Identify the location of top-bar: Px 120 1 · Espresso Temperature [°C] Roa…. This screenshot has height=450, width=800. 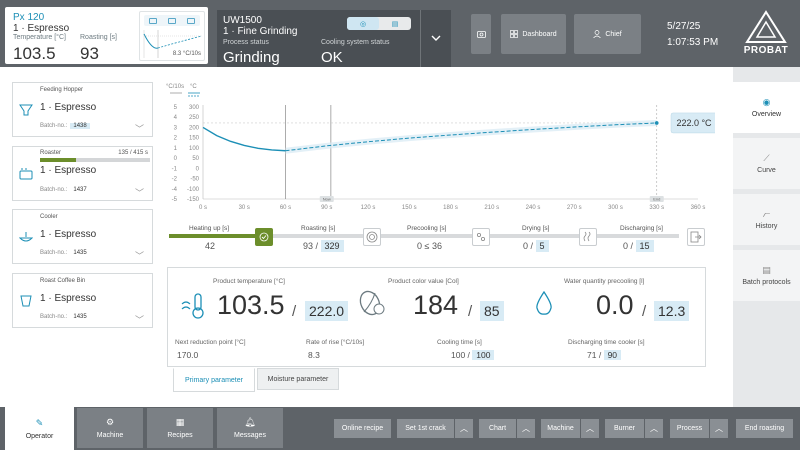
(400, 33).